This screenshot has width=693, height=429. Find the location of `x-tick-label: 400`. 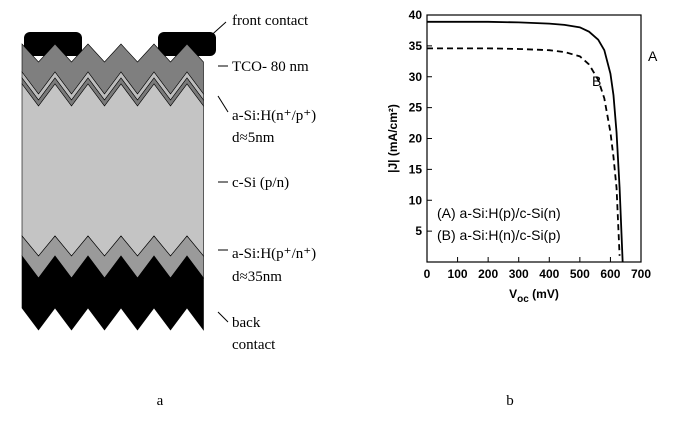

x-tick-label: 400 is located at coordinates (549, 274).